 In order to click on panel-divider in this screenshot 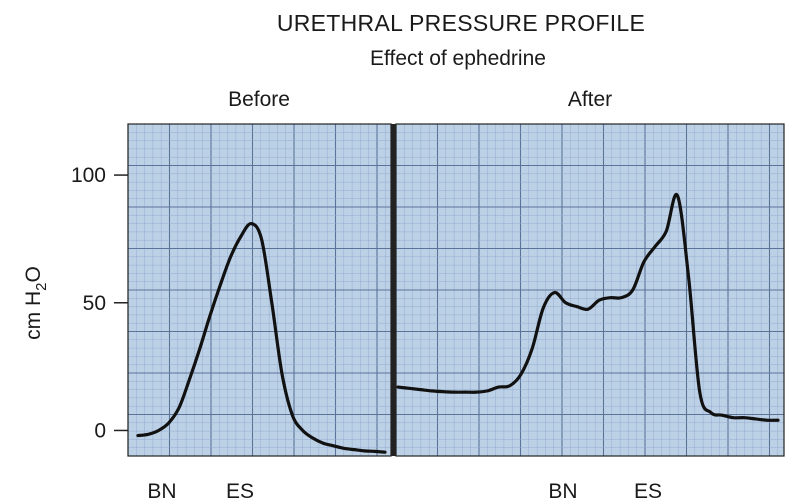, I will do `click(393, 290)`.